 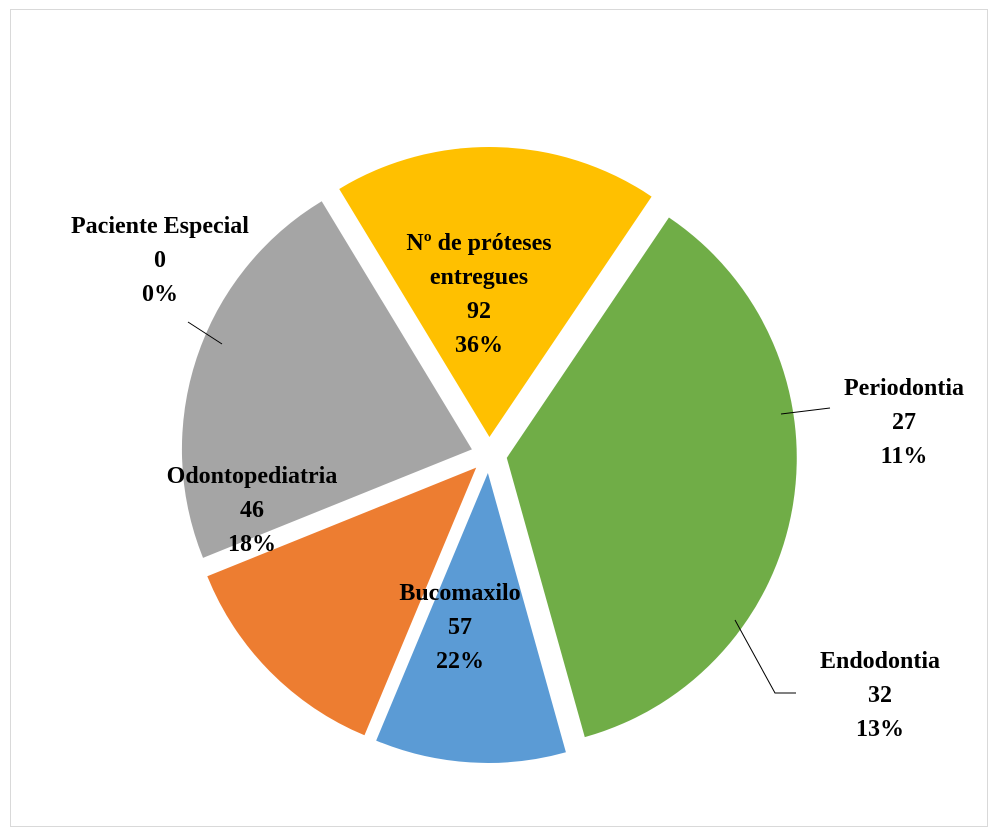 I want to click on pie-slice-periodontia, so click(x=471, y=617).